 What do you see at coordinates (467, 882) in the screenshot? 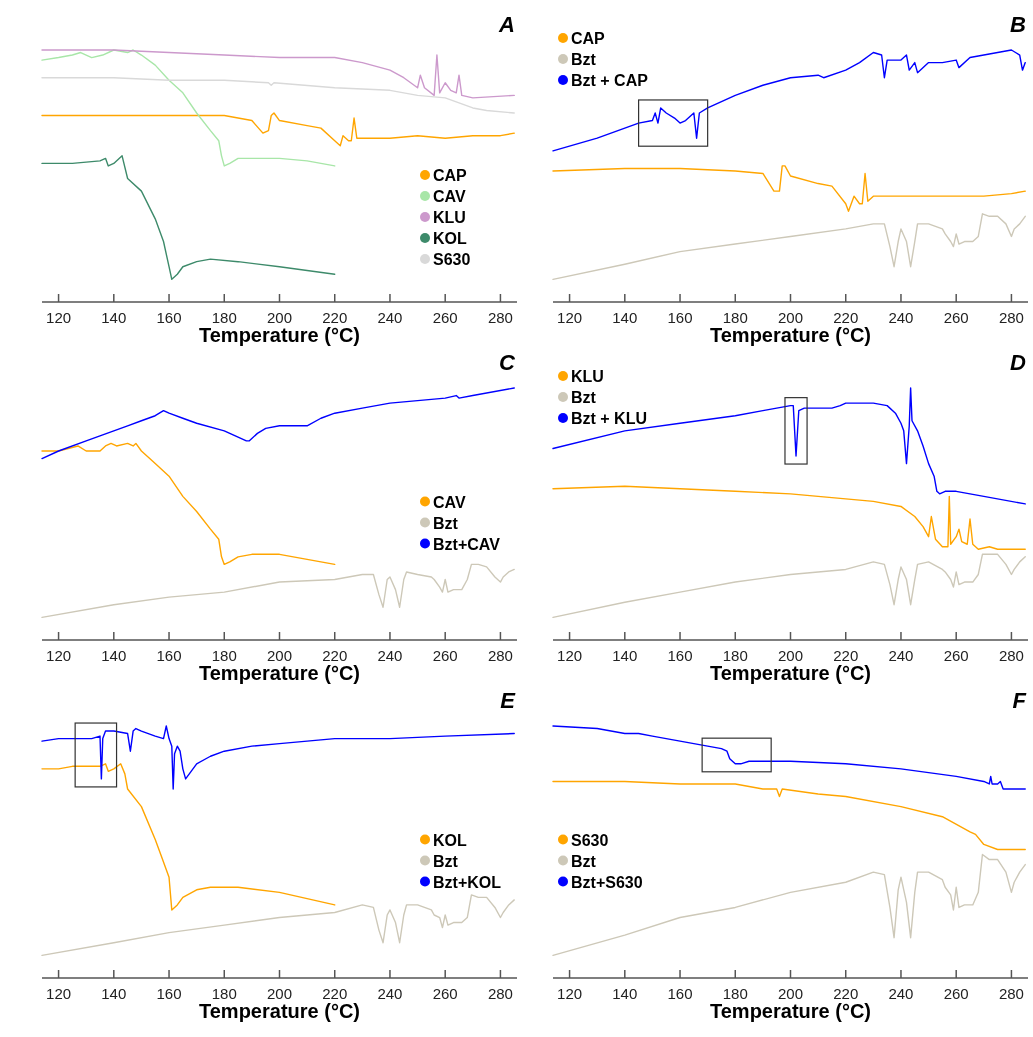
I see `legend-label: Bzt+KOL` at bounding box center [467, 882].